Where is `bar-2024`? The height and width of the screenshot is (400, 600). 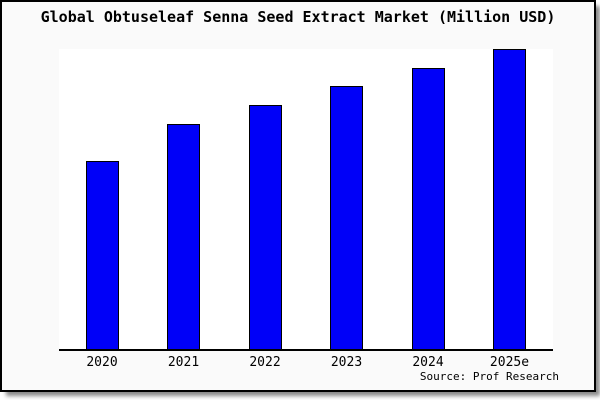
bar-2024 is located at coordinates (428, 208).